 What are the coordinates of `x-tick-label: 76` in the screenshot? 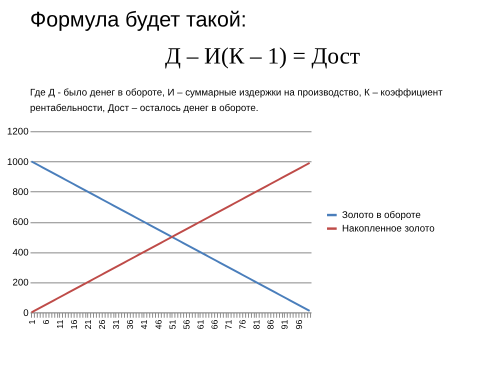 It's located at (243, 325).